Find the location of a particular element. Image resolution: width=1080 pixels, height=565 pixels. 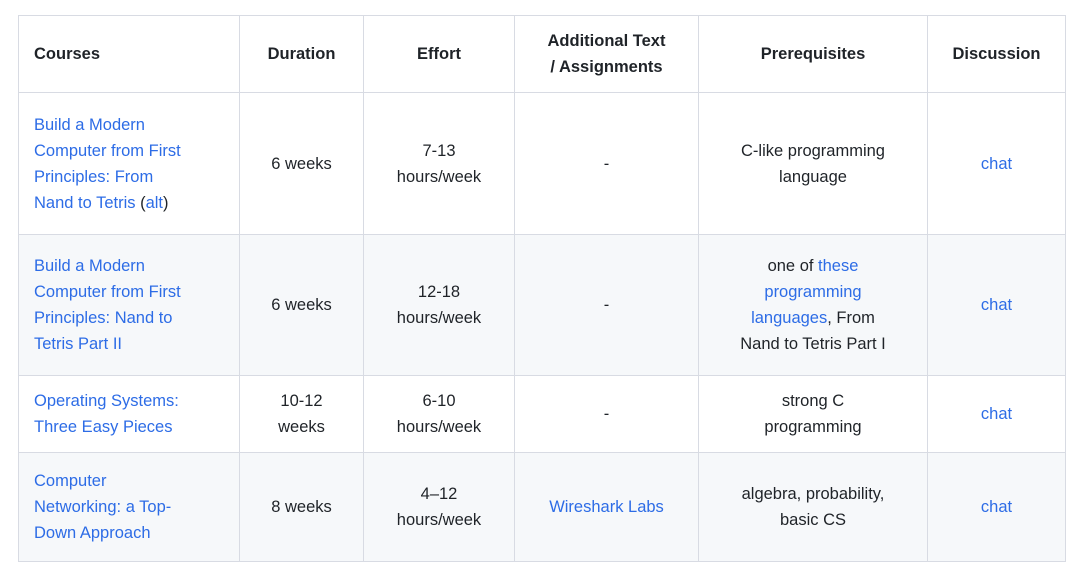

col-header-additional: Additional Text / Assignments is located at coordinates (606, 54).